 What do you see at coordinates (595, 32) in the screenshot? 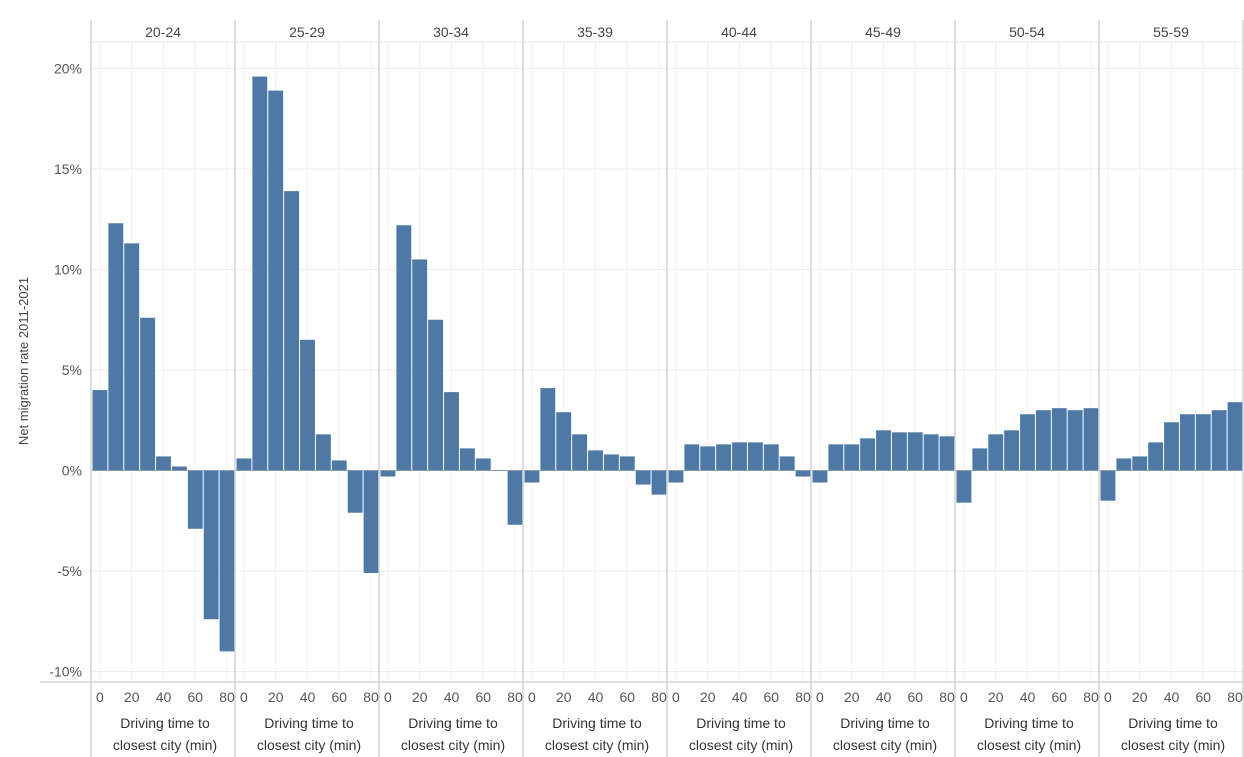
I see `facet-label: 35-39` at bounding box center [595, 32].